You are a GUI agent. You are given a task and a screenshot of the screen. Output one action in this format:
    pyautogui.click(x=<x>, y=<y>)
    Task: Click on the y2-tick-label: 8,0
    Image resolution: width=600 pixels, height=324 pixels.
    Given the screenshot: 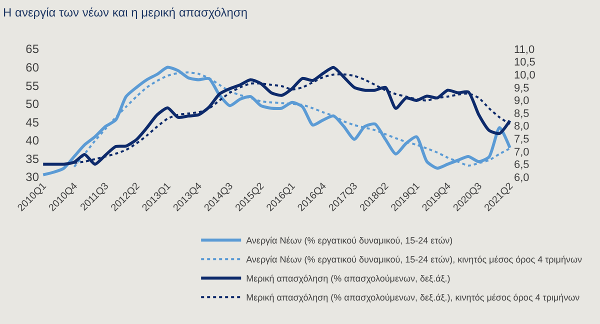 What is the action you would take?
    pyautogui.click(x=522, y=126)
    